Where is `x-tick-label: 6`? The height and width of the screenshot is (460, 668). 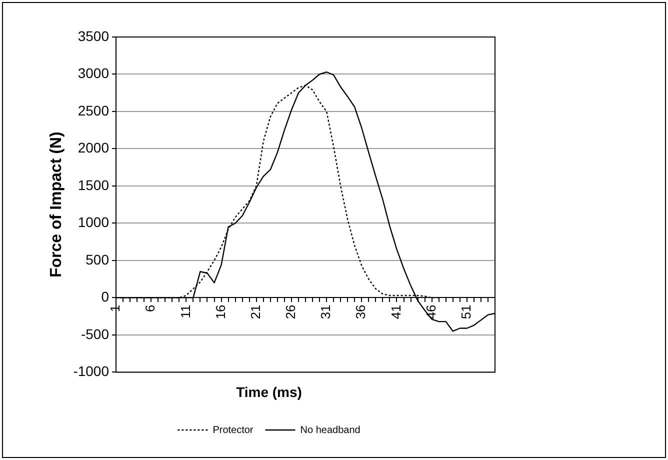 x-tick-label: 6 is located at coordinates (150, 308).